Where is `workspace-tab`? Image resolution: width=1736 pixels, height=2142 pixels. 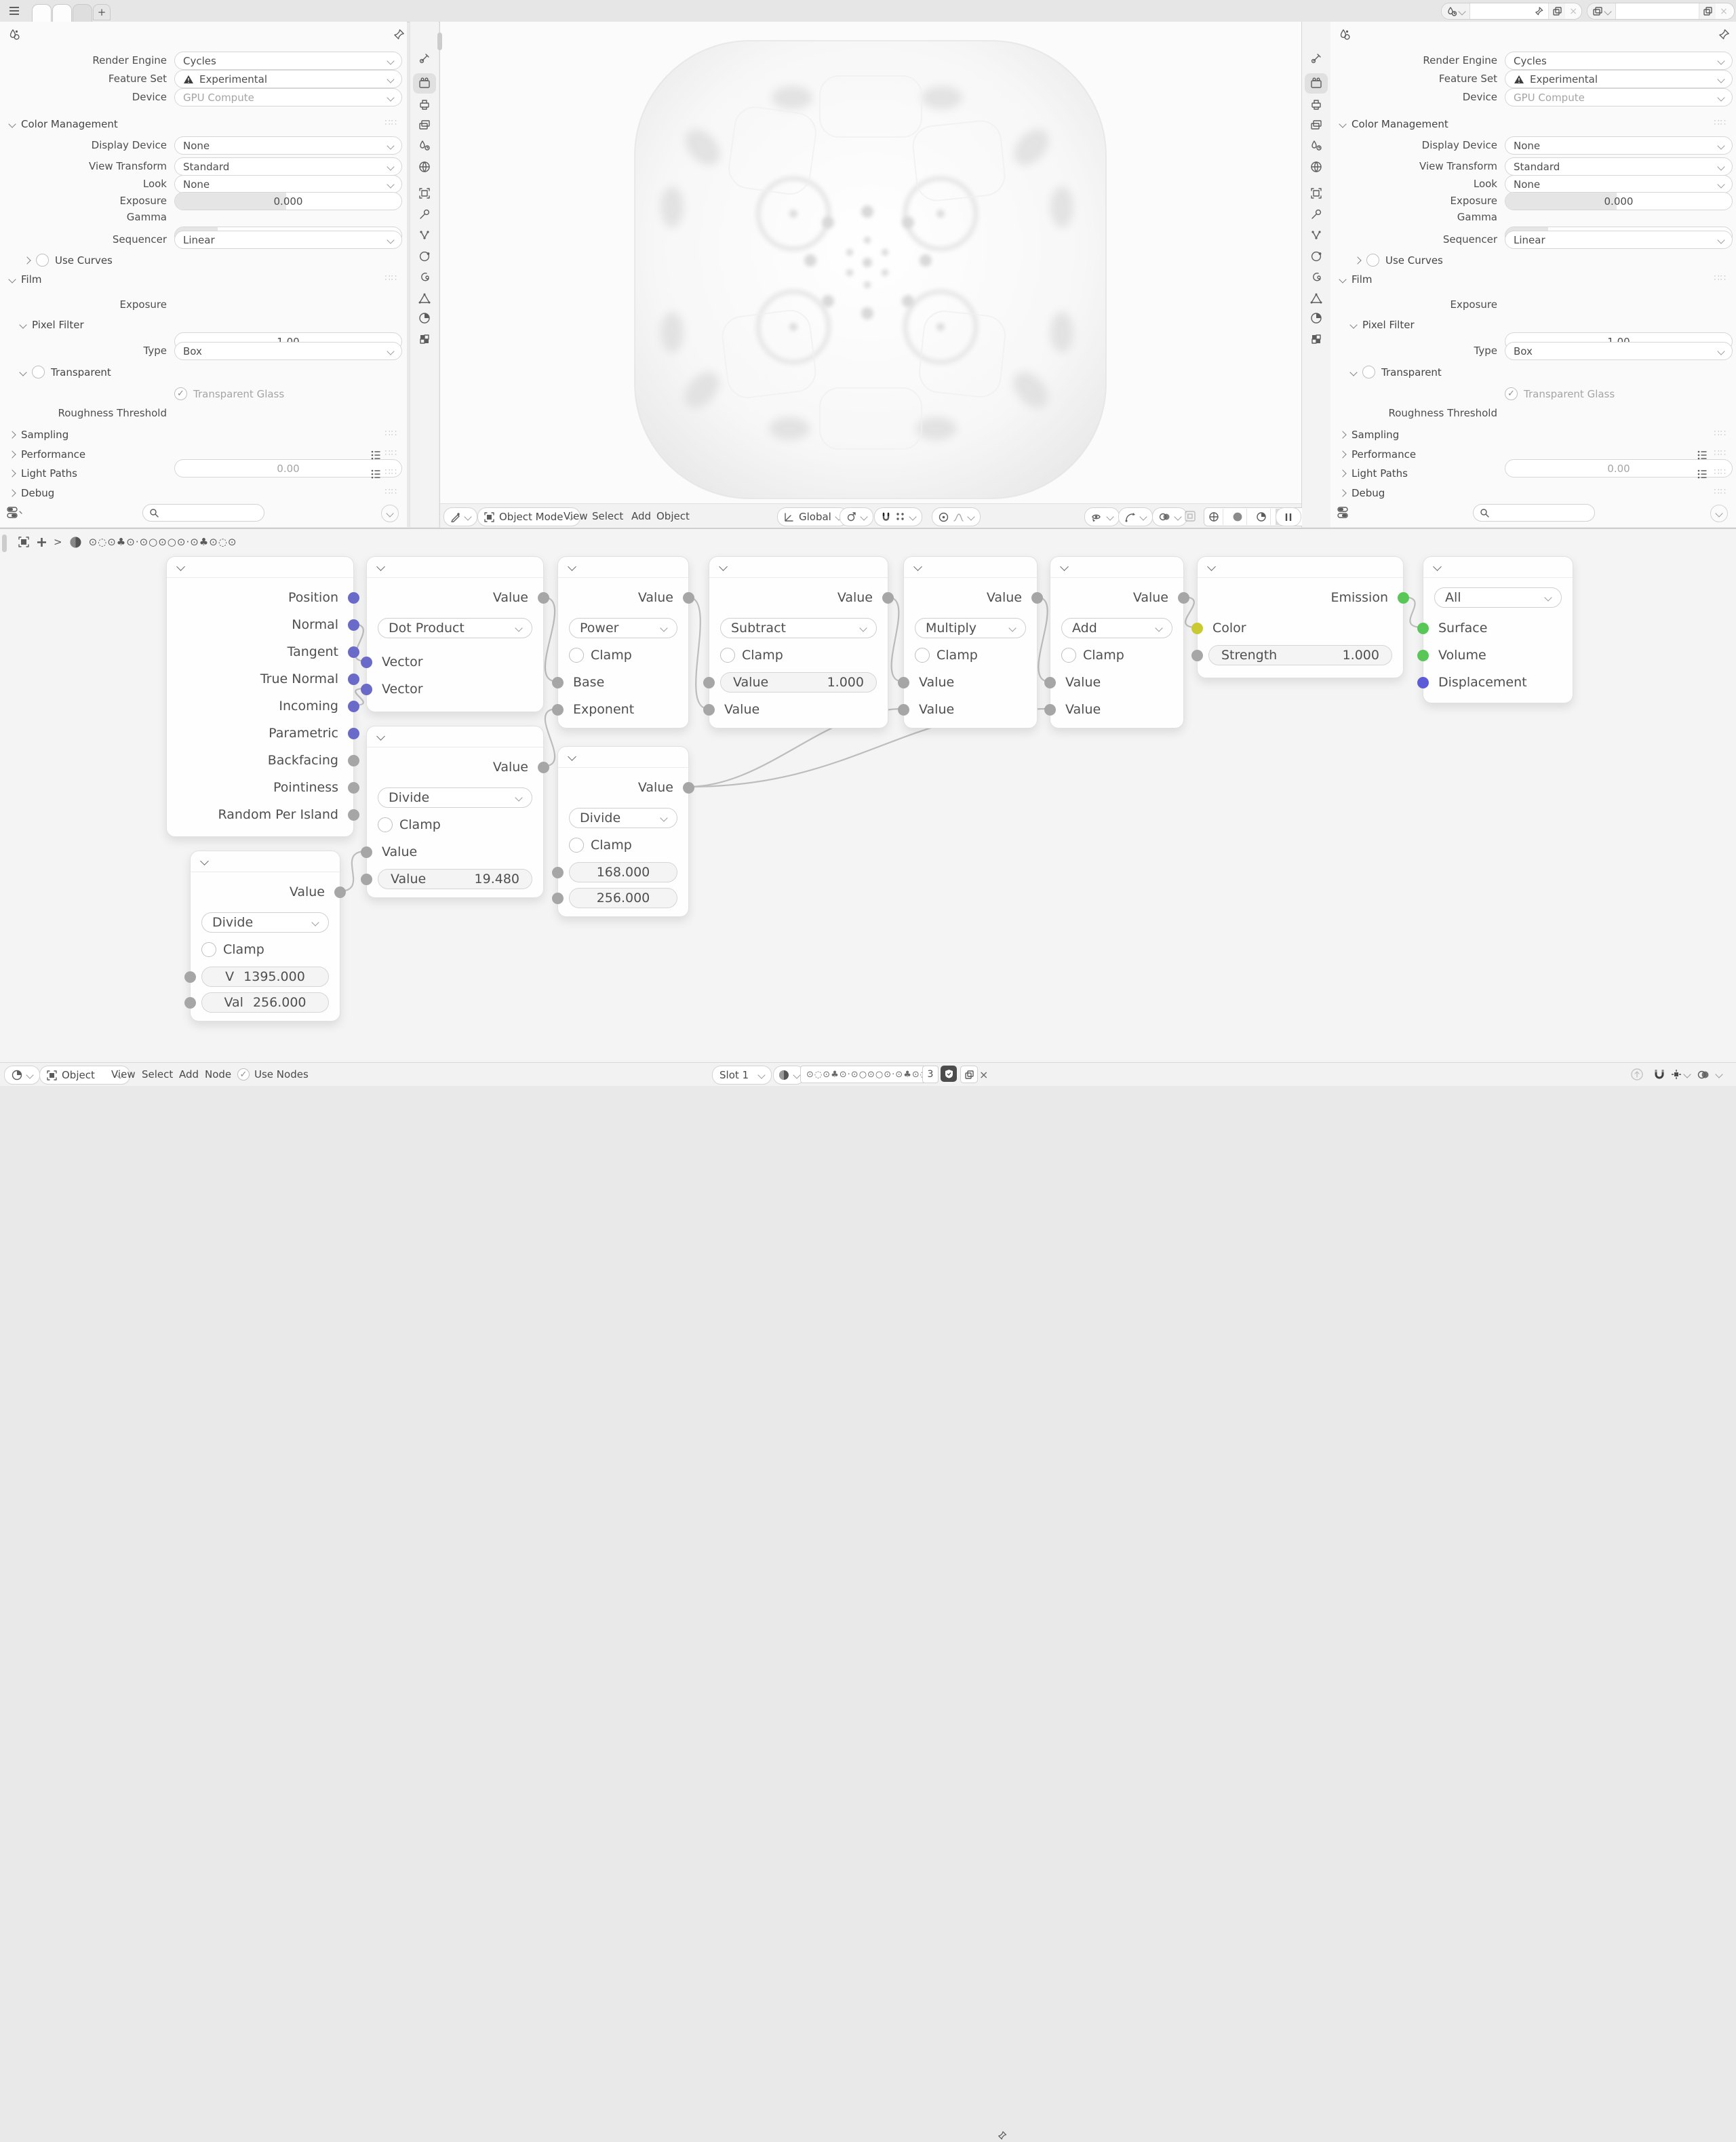 workspace-tab is located at coordinates (62, 13).